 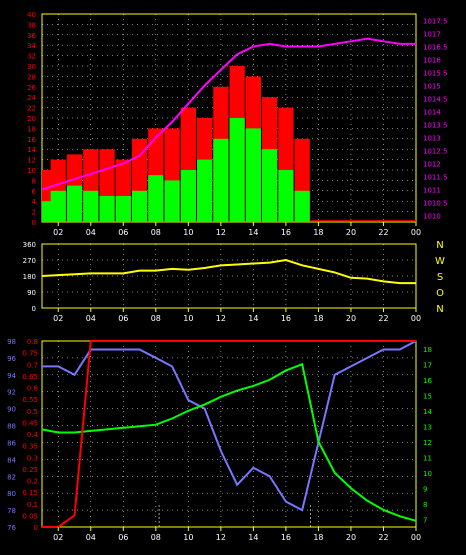 I want to click on luftfeuchte-label: Luftfeuchte, so click(x=95, y=327).